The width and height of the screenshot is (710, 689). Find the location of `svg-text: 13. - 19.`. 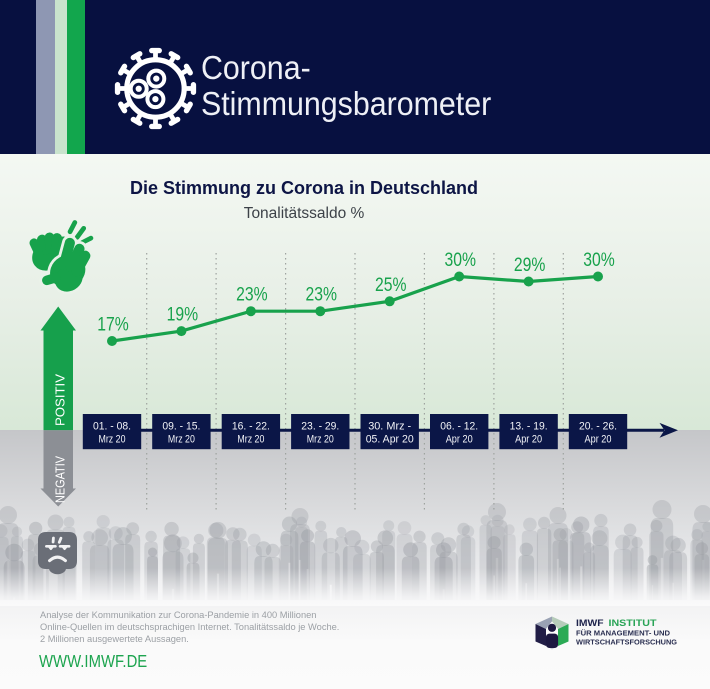

svg-text: 13. - 19. is located at coordinates (529, 427).